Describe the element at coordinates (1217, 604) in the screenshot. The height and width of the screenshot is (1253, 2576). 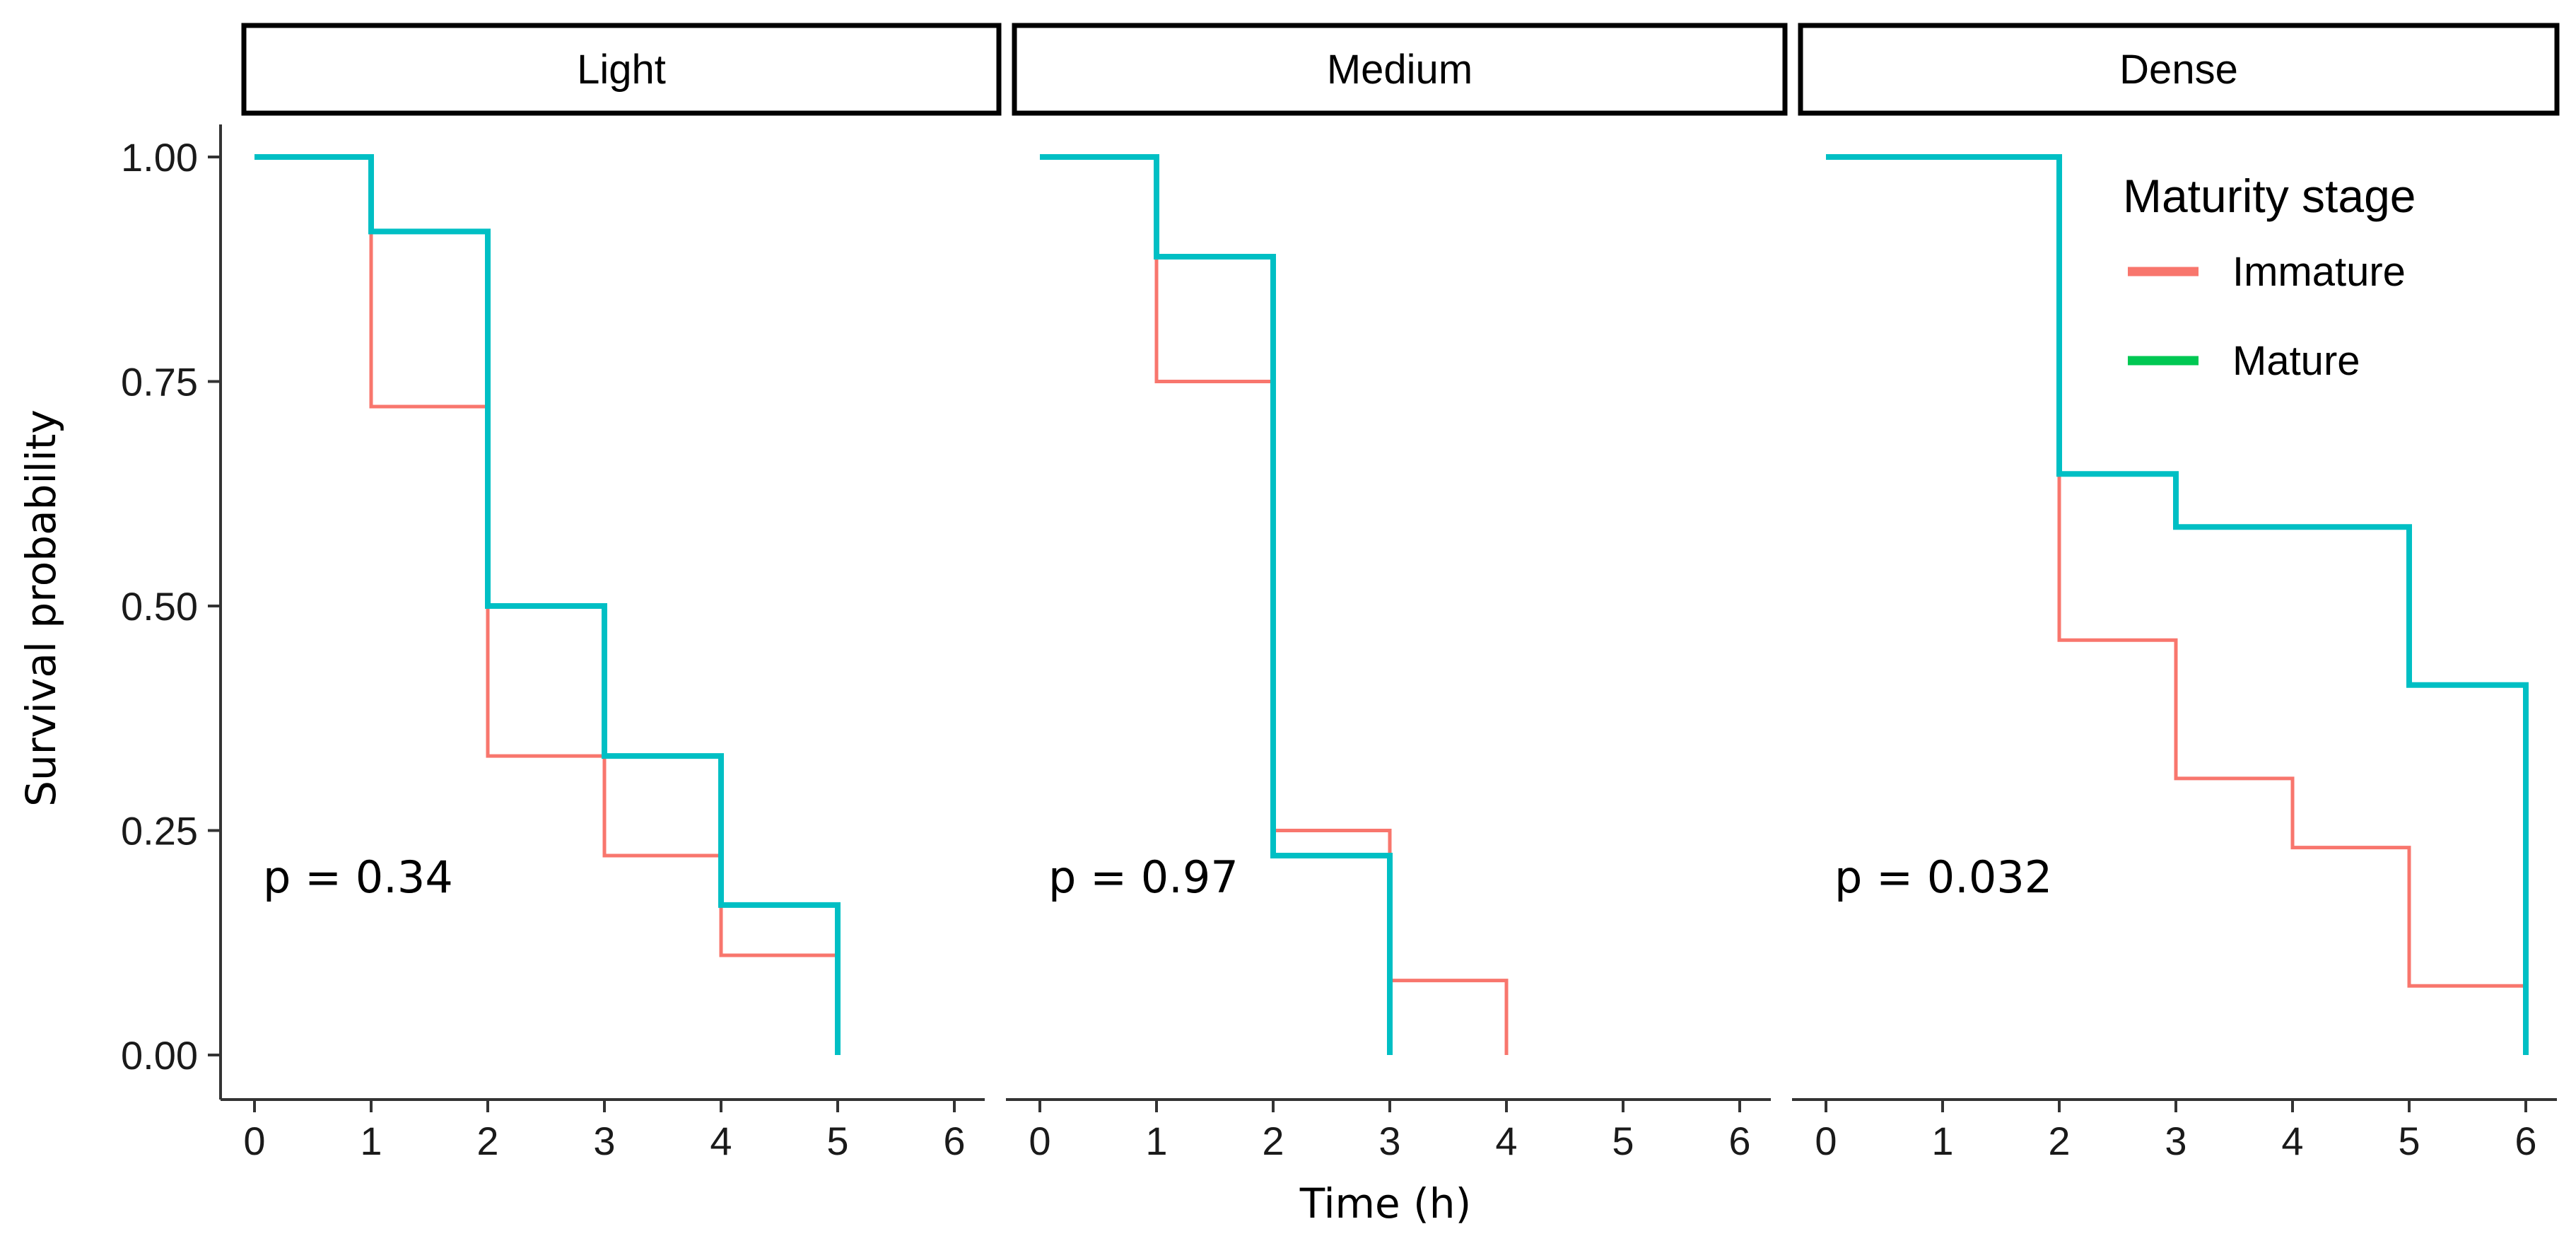
I see `survival-curve-mature` at that location.